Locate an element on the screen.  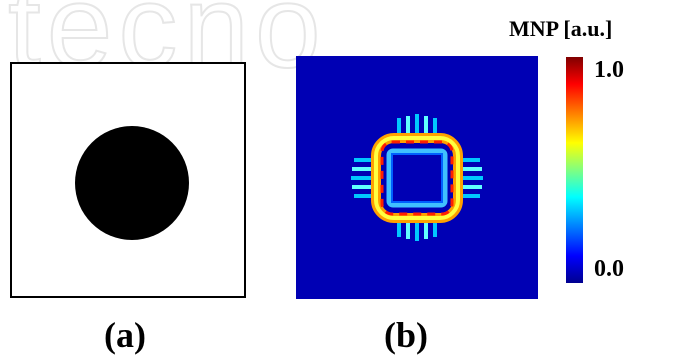
watermark-text: tecno is located at coordinates (167, 36).